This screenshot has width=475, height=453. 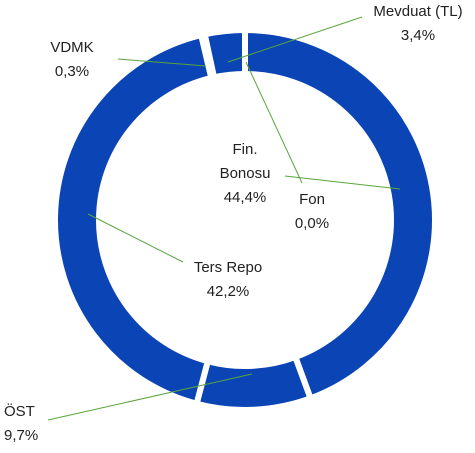 What do you see at coordinates (72, 47) in the screenshot?
I see `category-label: VDMK` at bounding box center [72, 47].